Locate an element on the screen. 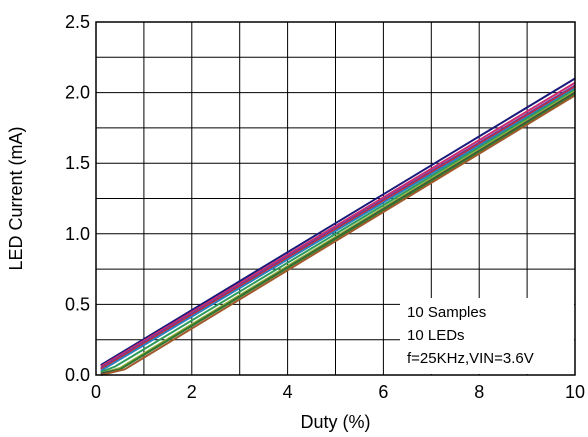  annotation: 10 Samples 10 LEDs f=25KHz,VIN=3.6V is located at coordinates (470, 335).